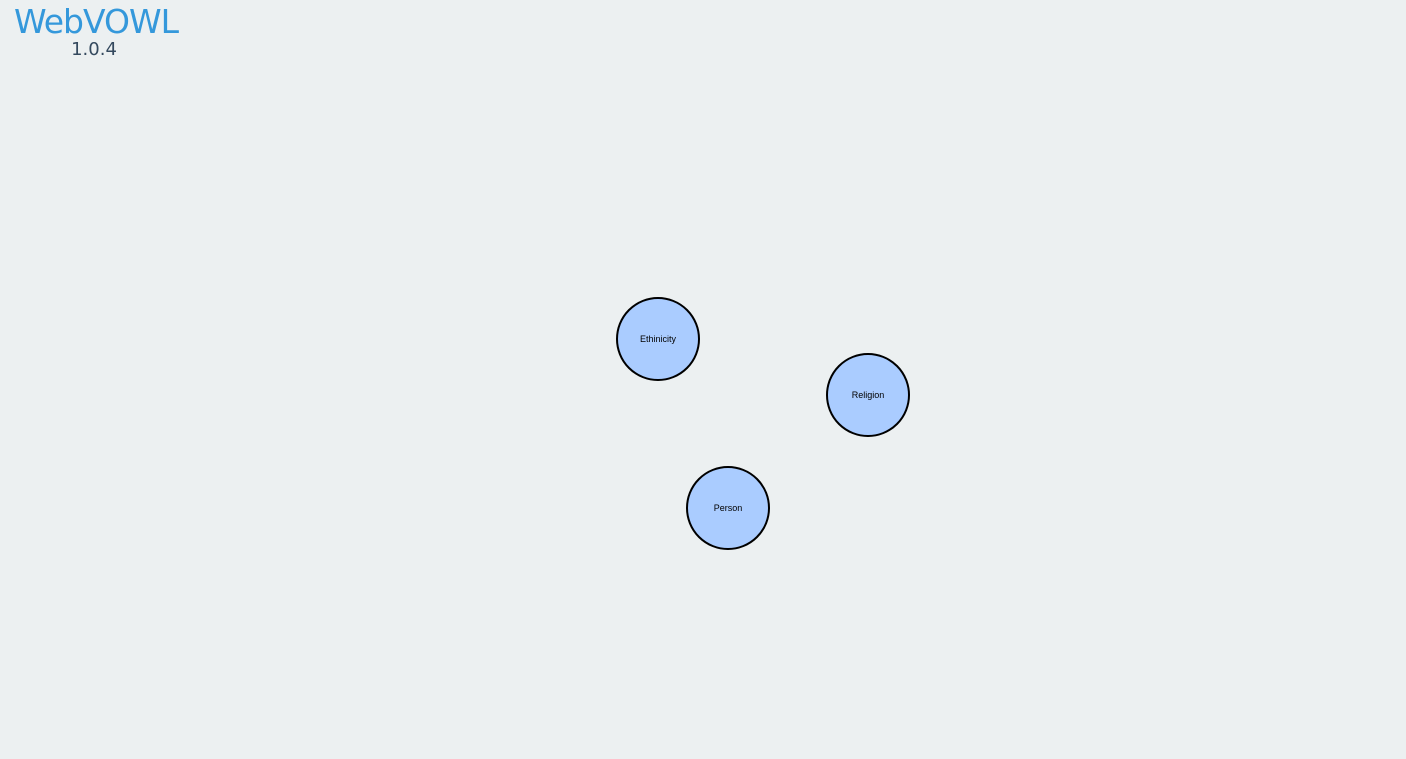 This screenshot has width=1406, height=759. I want to click on class-node-label: Ethinicity, so click(658, 339).